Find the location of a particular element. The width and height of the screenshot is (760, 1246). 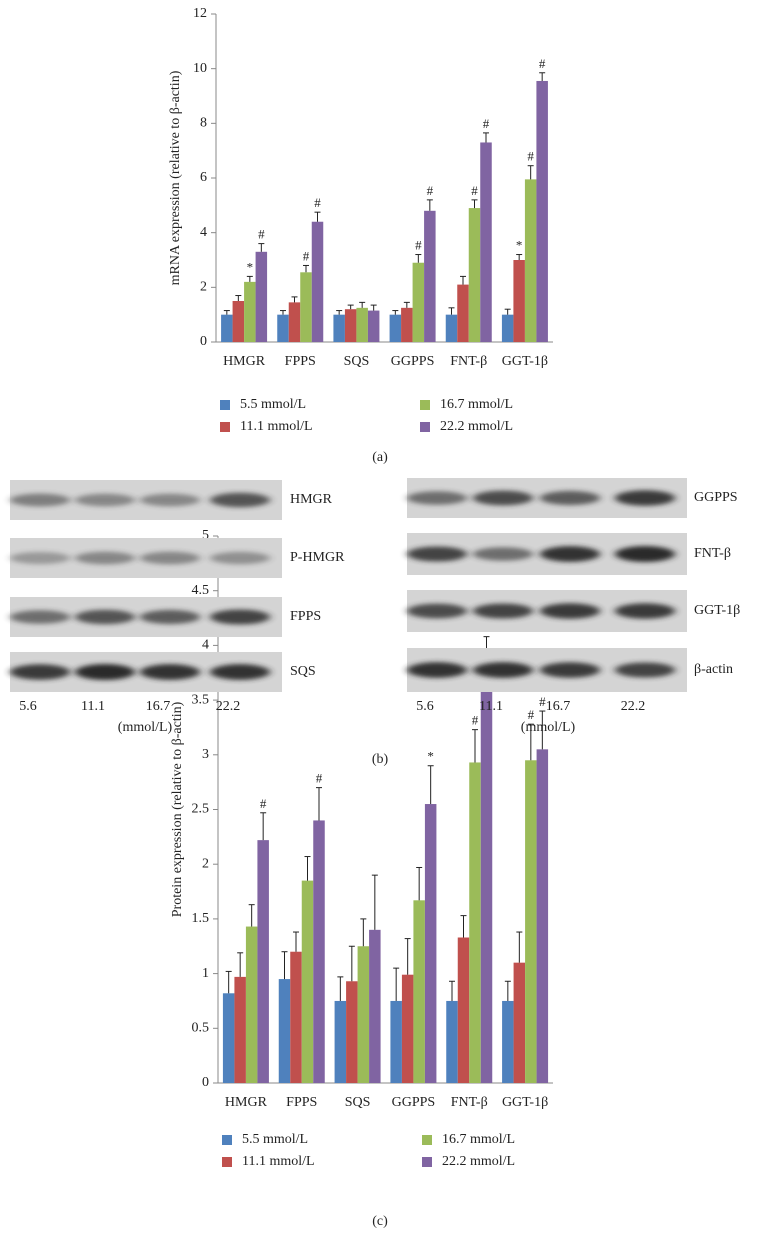

caption: (a) is located at coordinates (380, 457).